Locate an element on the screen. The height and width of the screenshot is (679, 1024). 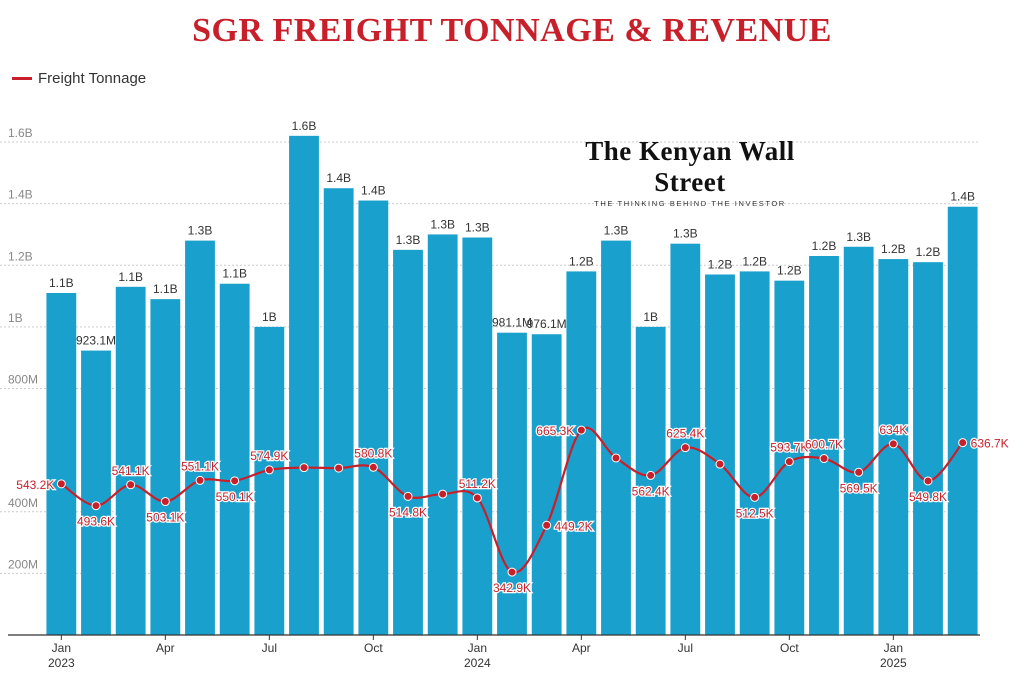
watermark-name: The Kenyan Wall Street is located at coordinates (690, 166).